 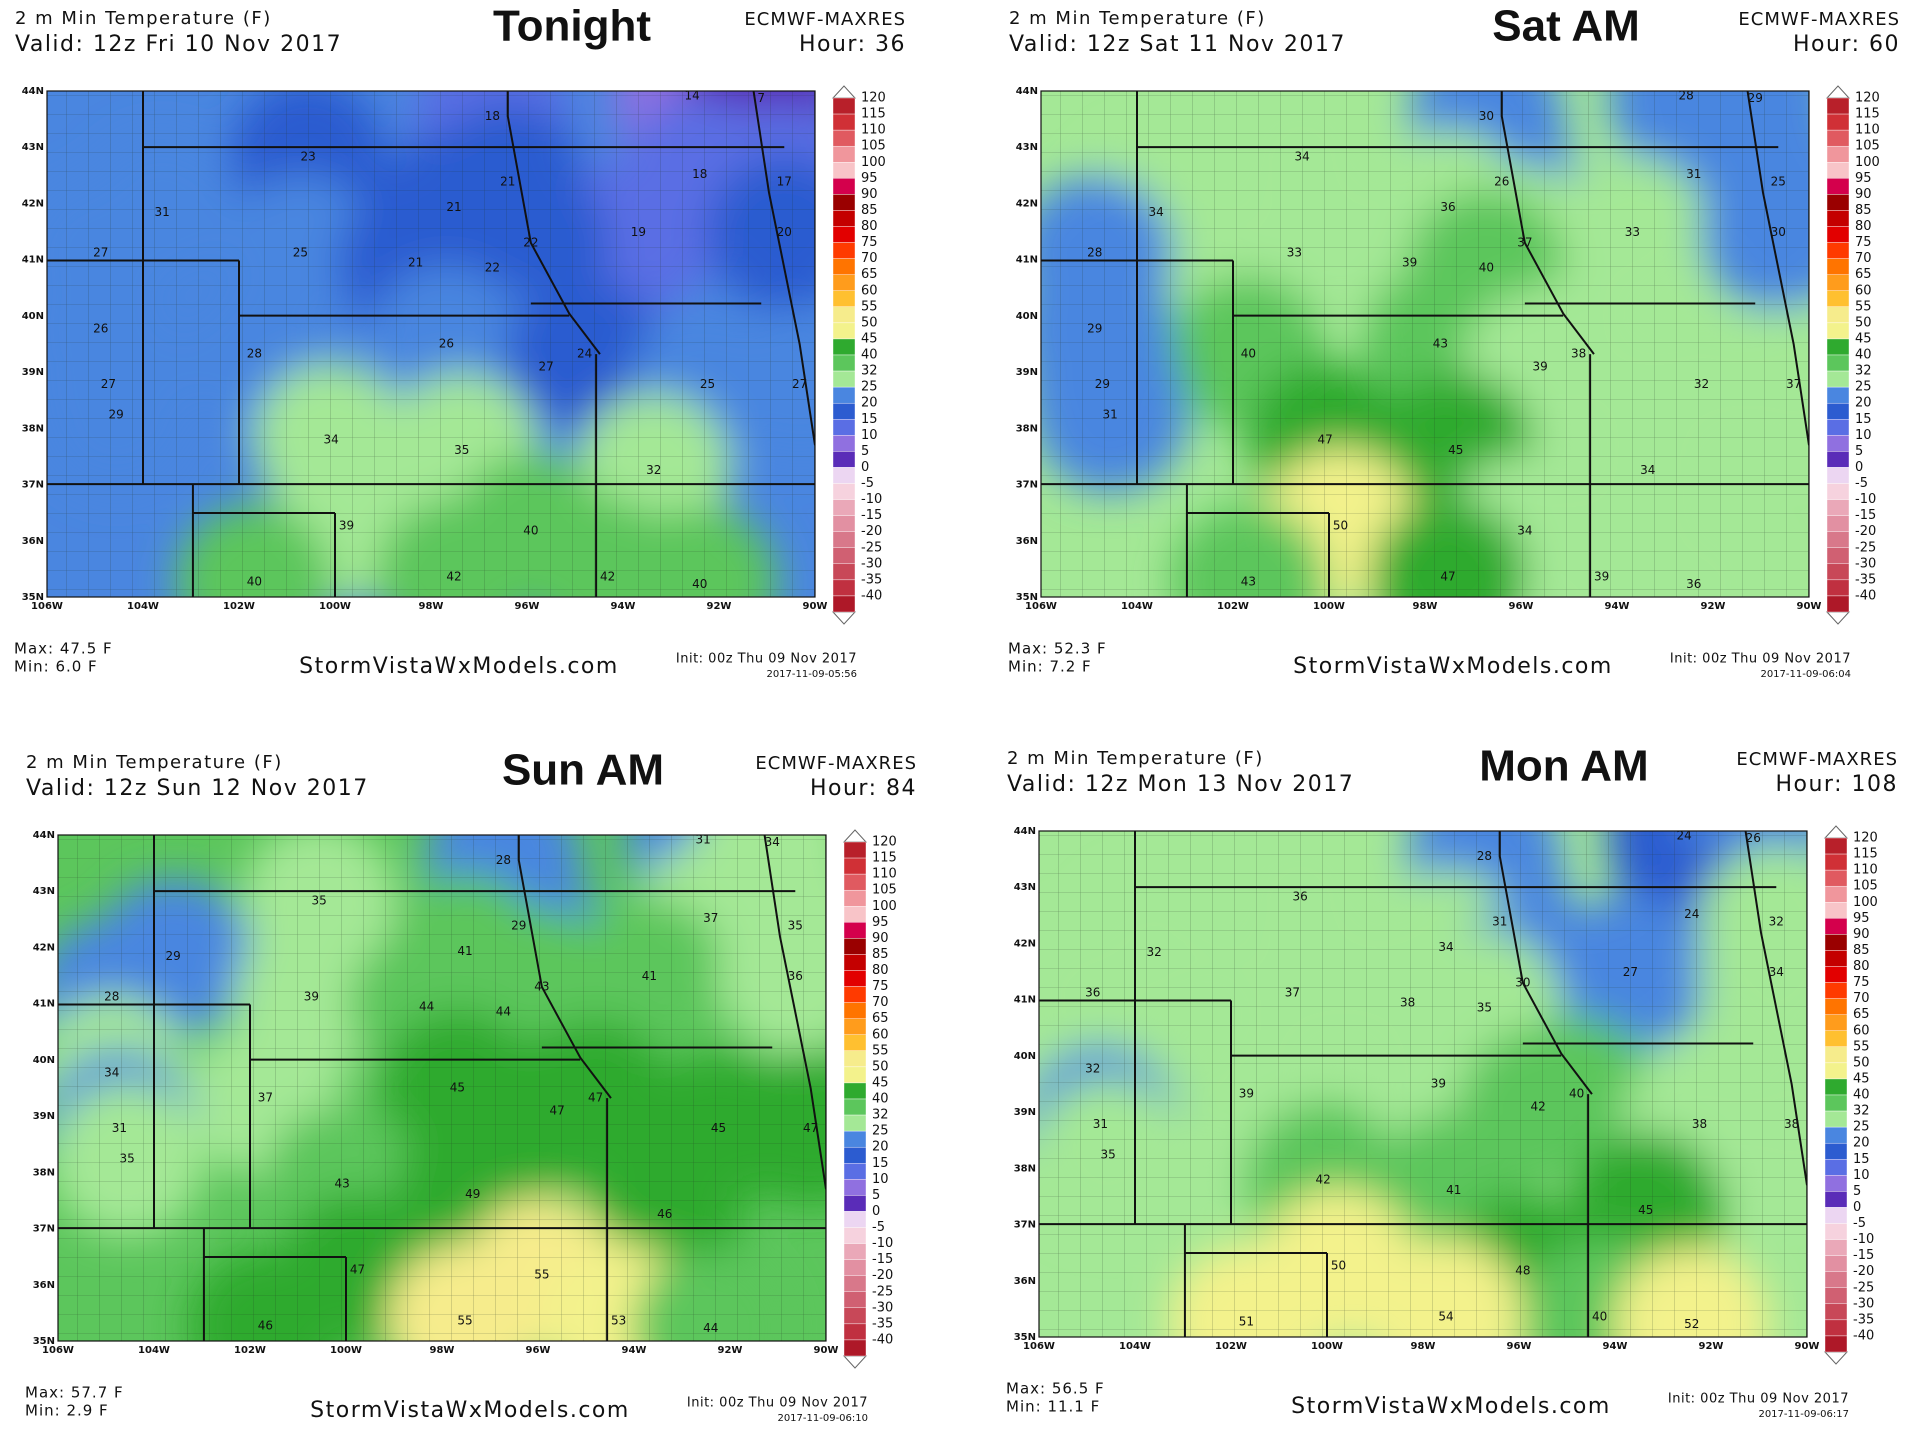 I want to click on lat-label: 37N, so click(x=44, y=1229).